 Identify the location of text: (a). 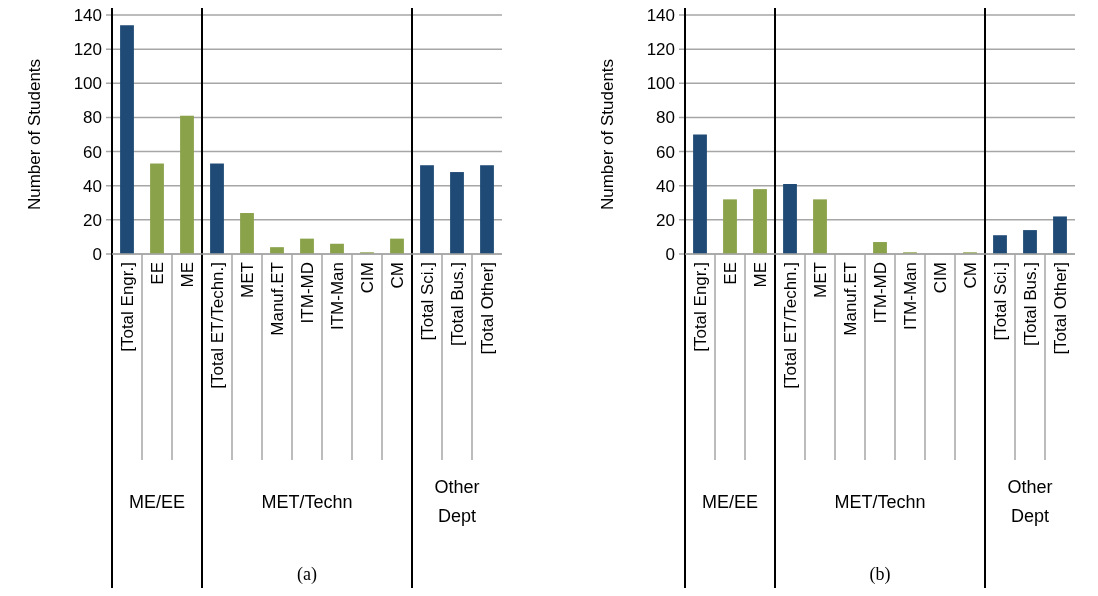
(307, 574).